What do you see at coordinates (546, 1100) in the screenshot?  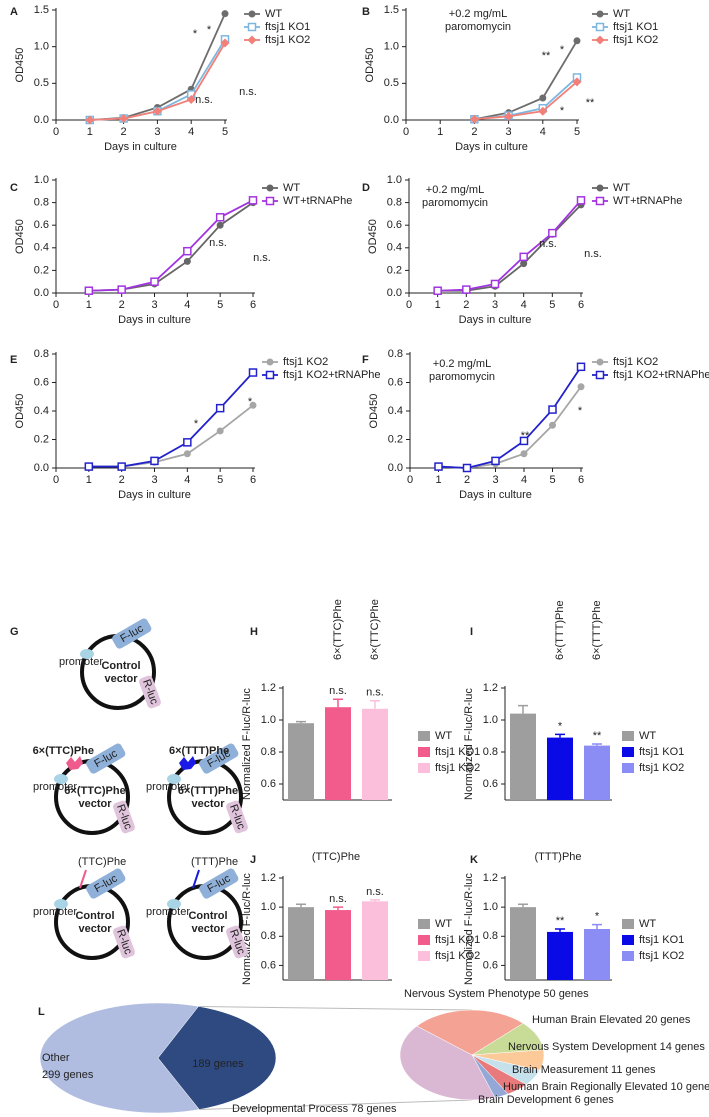 I see `pie-label: Brain Development 6 genes` at bounding box center [546, 1100].